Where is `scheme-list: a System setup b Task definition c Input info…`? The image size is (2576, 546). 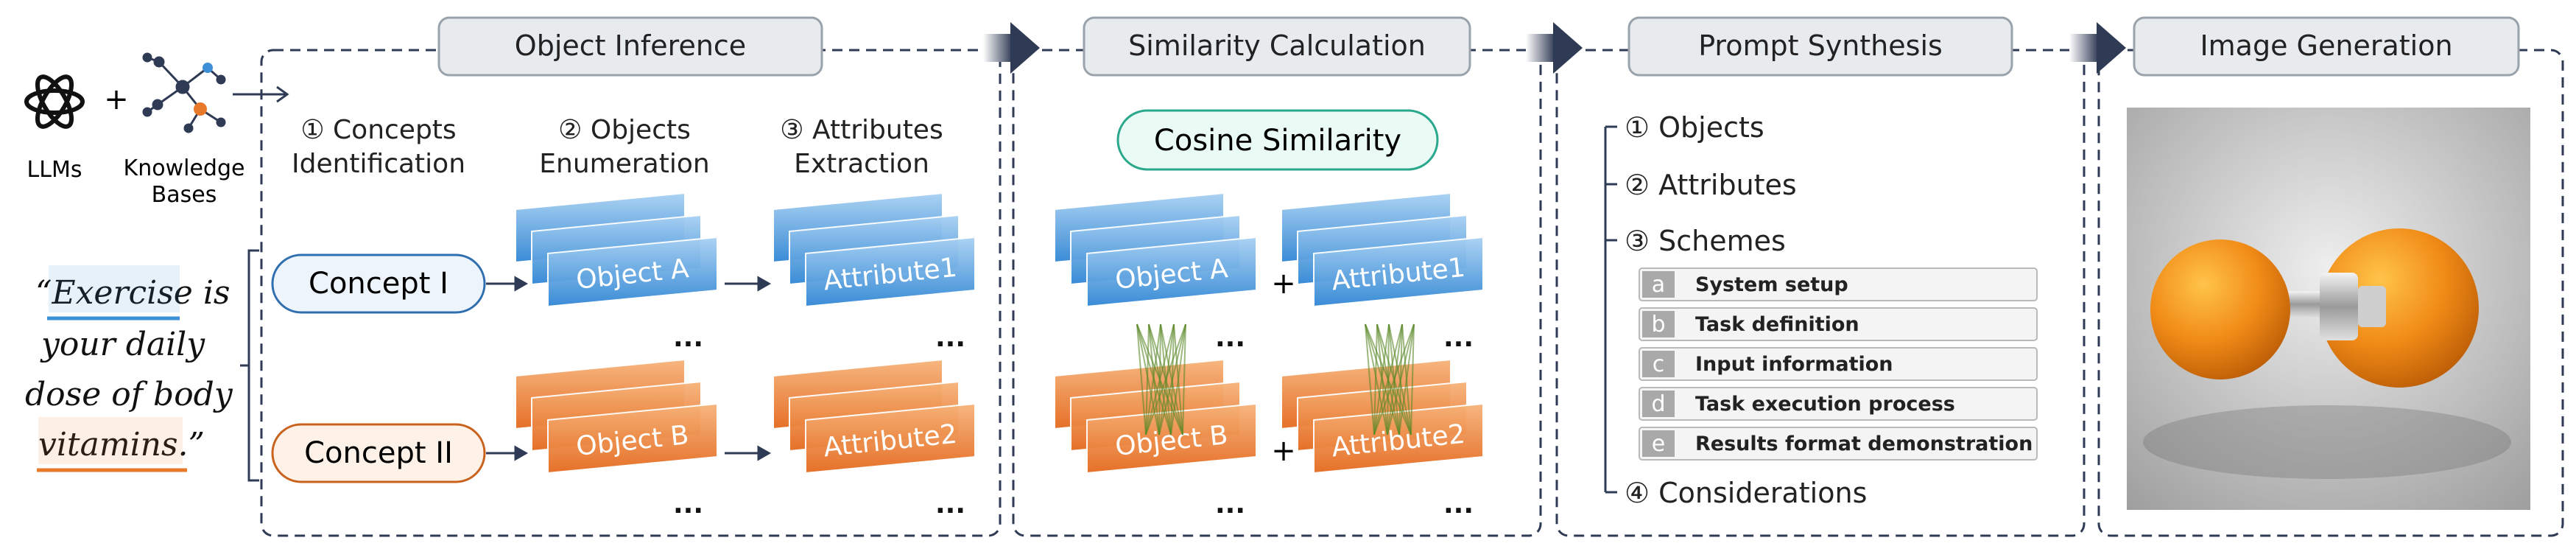
scheme-list: a System setup b Task definition c Input info… is located at coordinates (1838, 364).